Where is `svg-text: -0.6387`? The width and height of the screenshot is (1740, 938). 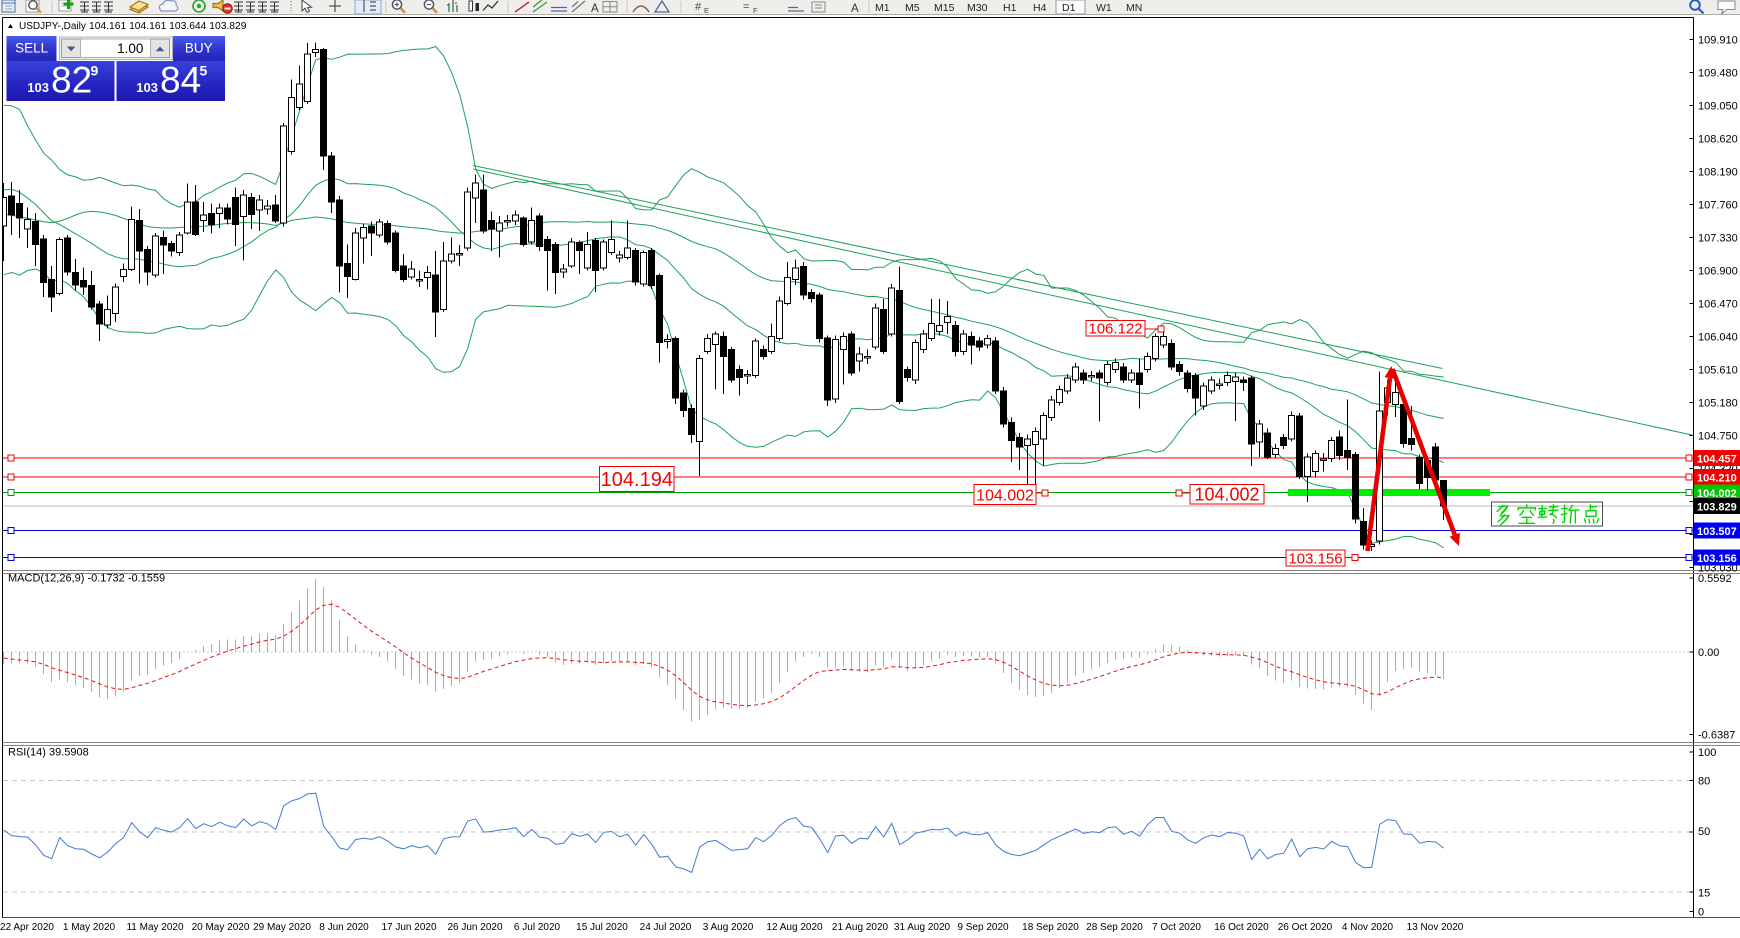 svg-text: -0.6387 is located at coordinates (1716, 736).